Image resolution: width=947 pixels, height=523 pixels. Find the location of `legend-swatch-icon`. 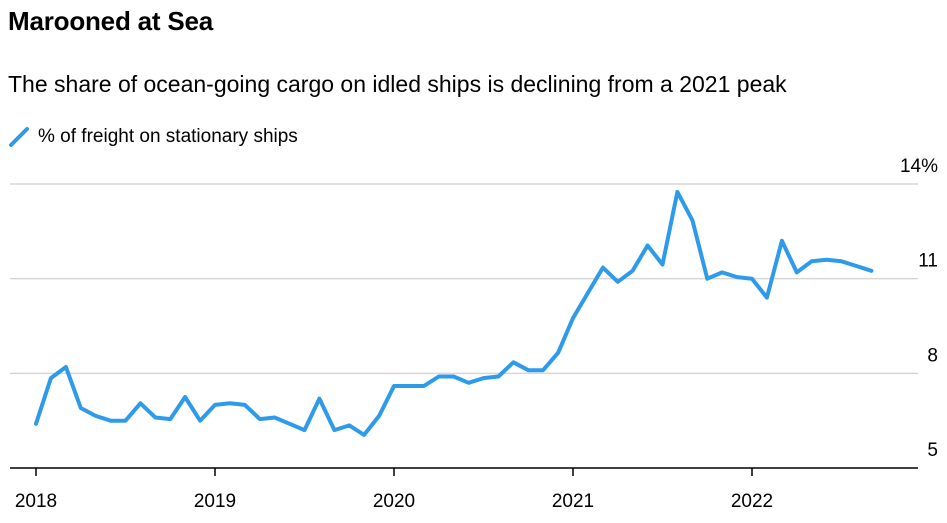

legend-swatch-icon is located at coordinates (19, 137).